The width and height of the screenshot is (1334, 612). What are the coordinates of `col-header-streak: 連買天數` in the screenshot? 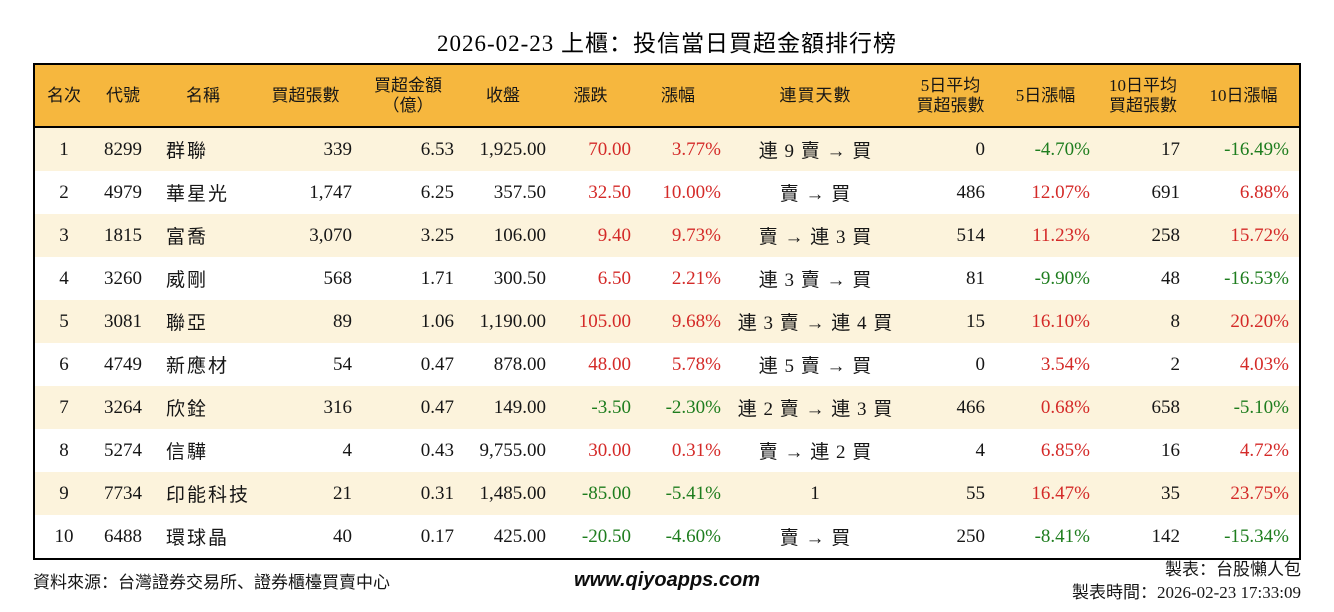 It's located at (815, 95).